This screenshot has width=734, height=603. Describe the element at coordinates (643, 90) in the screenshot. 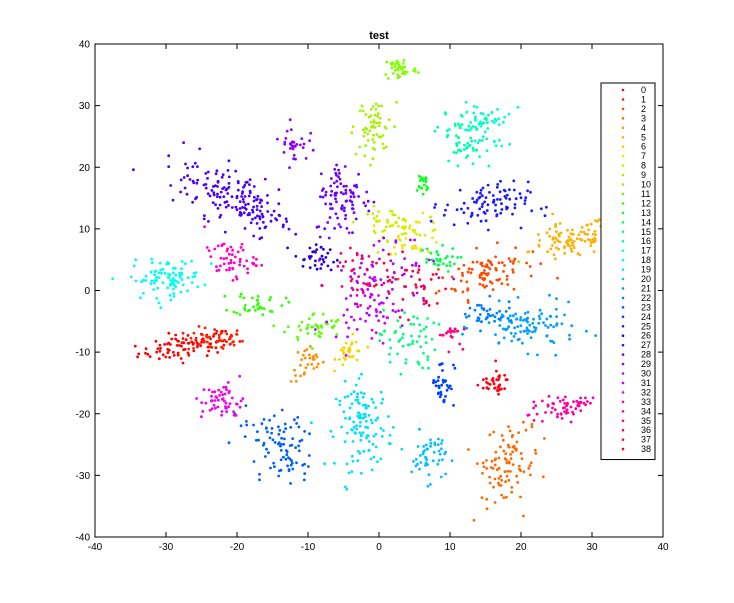

I see `legend-label: 0` at that location.